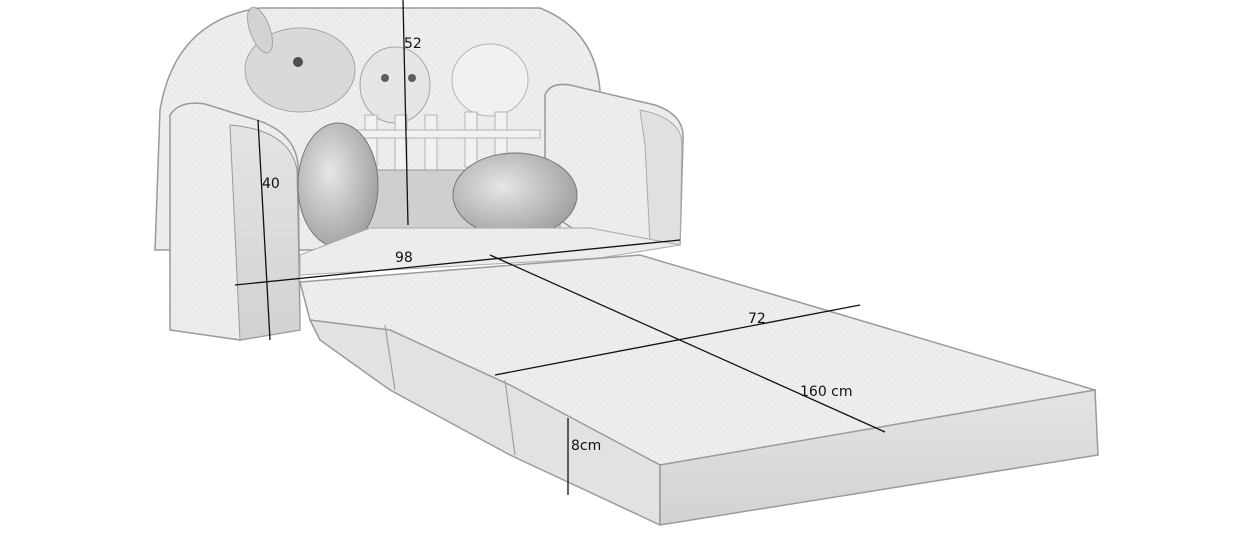 Image resolution: width=1248 pixels, height=538 pixels. I want to click on bed-width-line, so click(677, 340).